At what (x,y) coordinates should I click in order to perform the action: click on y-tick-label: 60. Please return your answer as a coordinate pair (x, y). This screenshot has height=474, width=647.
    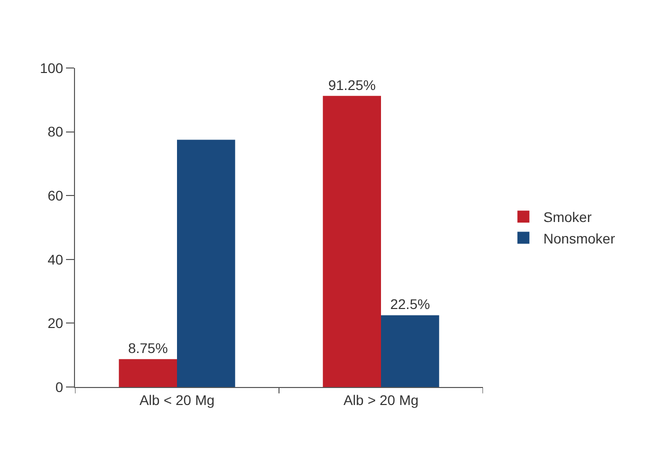
    Looking at the image, I should click on (56, 196).